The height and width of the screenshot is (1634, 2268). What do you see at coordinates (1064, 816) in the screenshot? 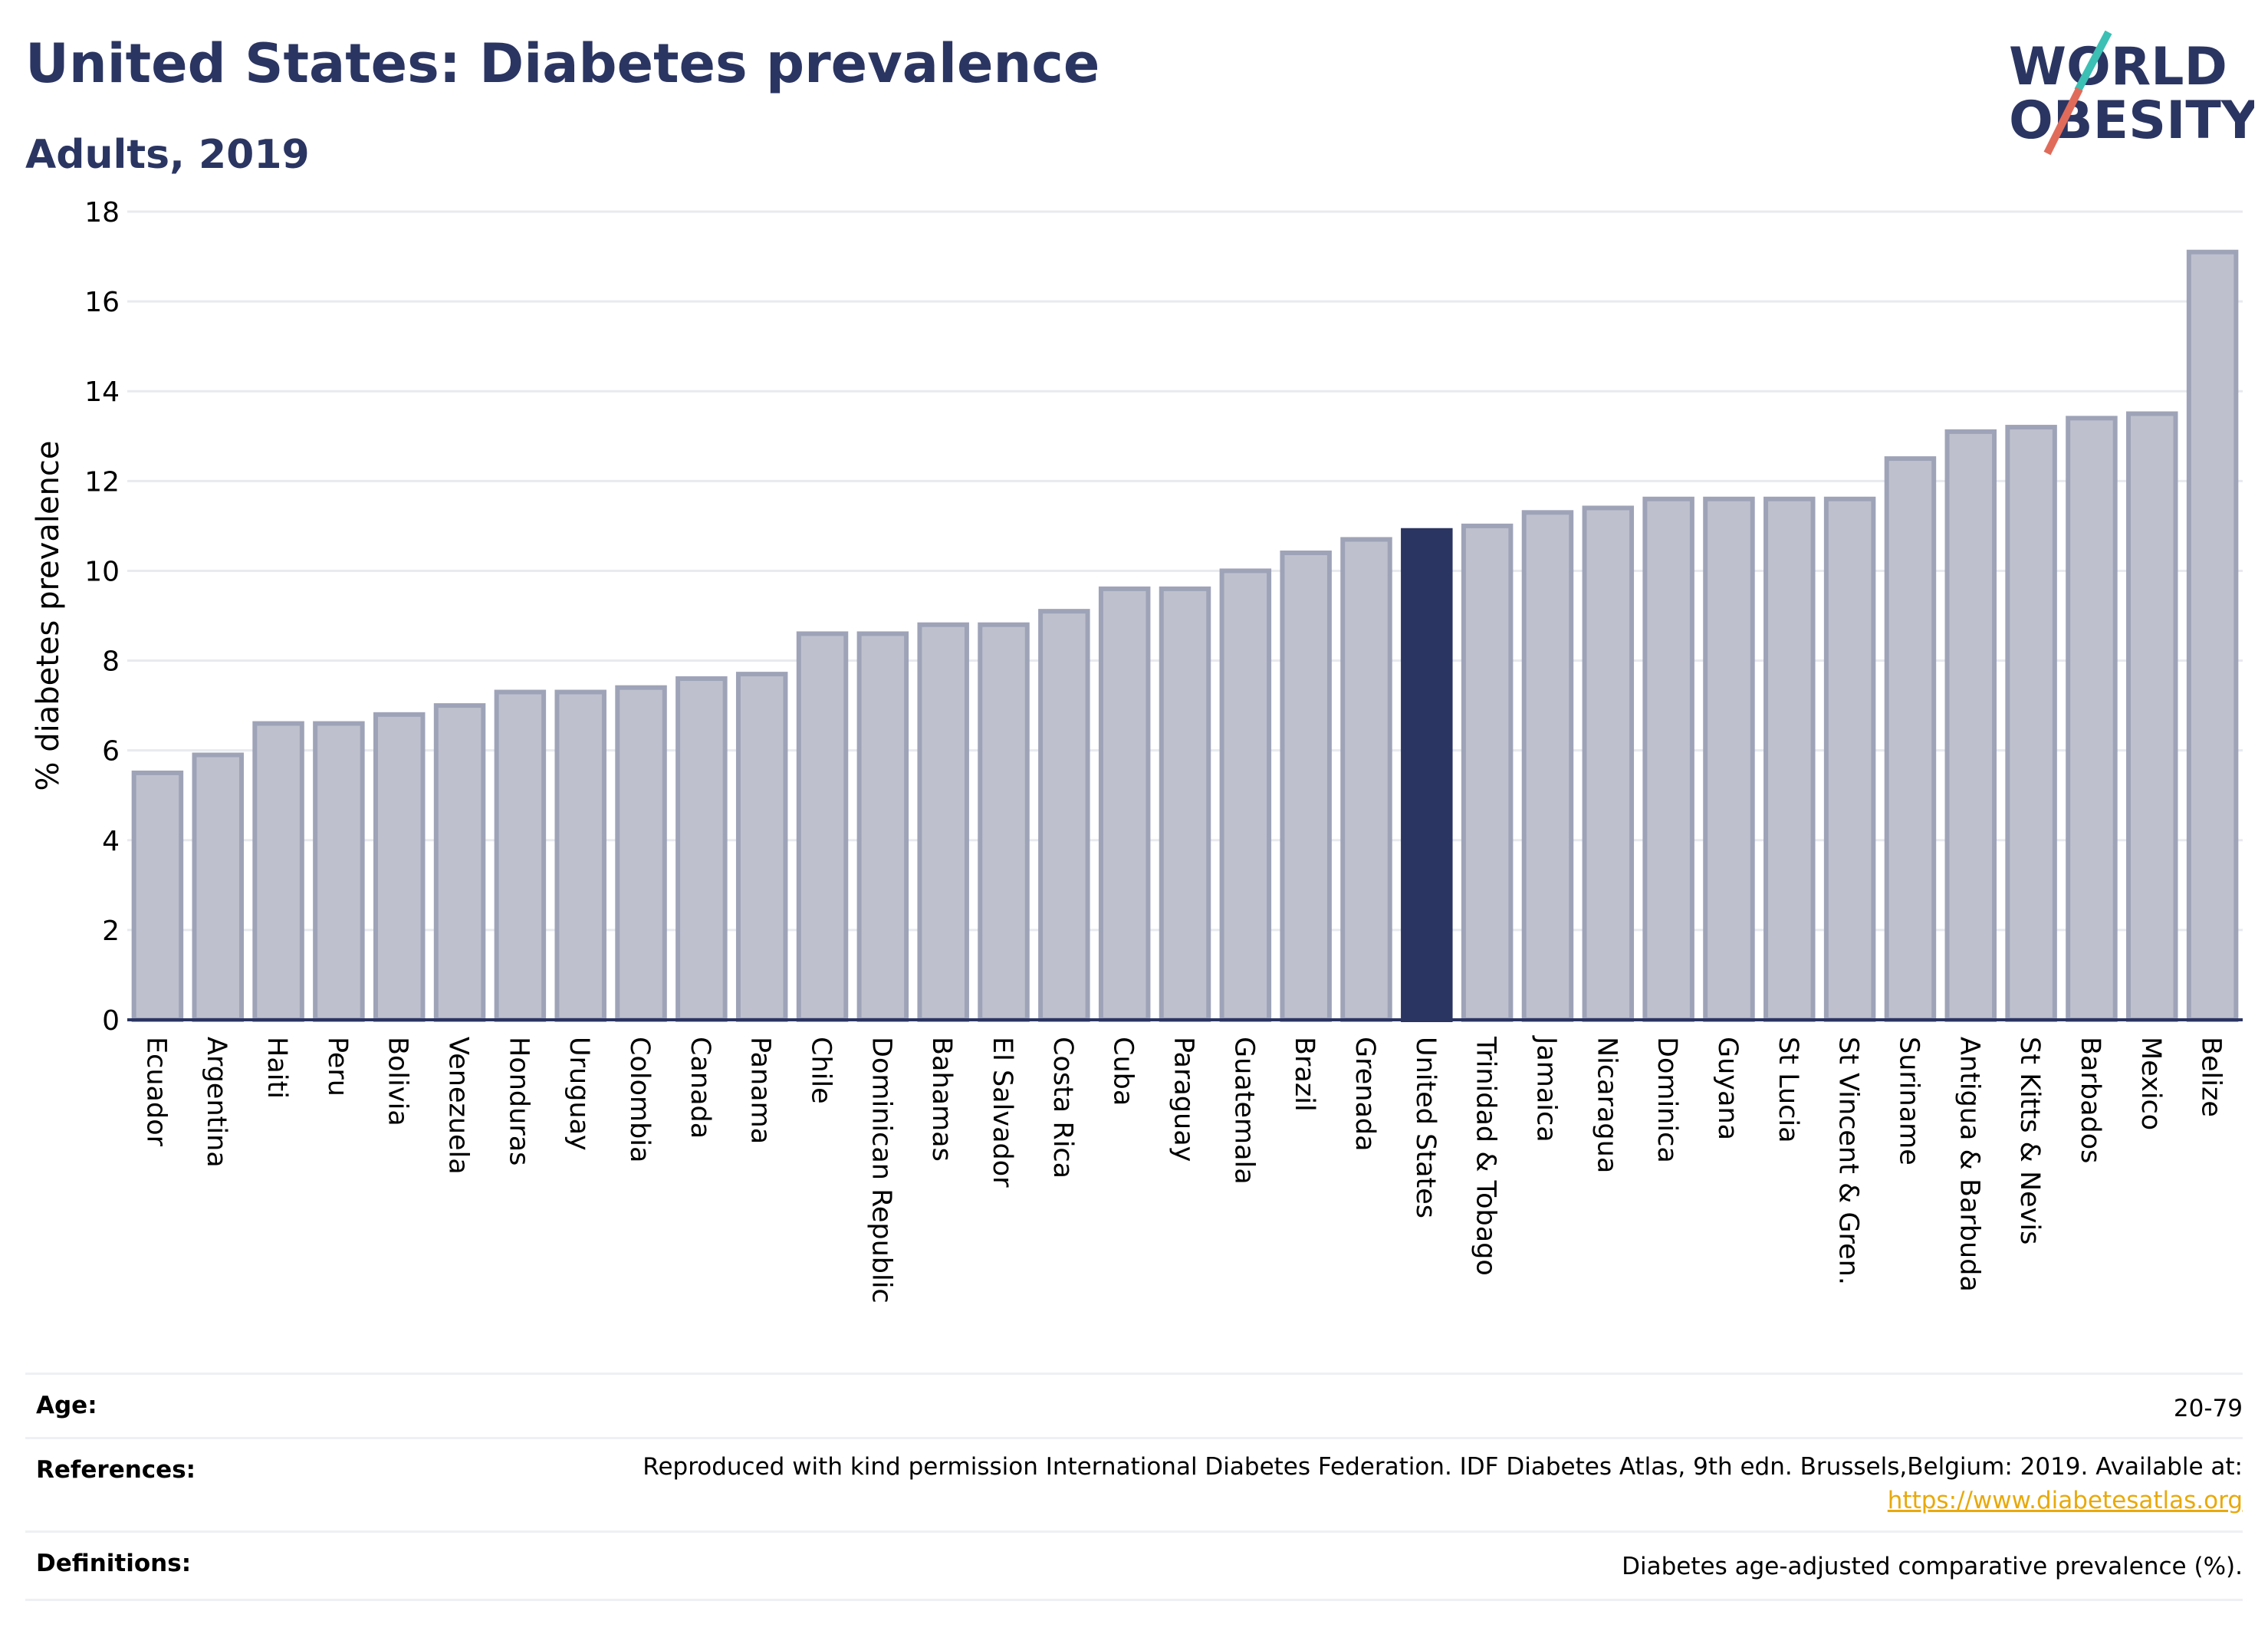
I see `bar-costa-rica` at bounding box center [1064, 816].